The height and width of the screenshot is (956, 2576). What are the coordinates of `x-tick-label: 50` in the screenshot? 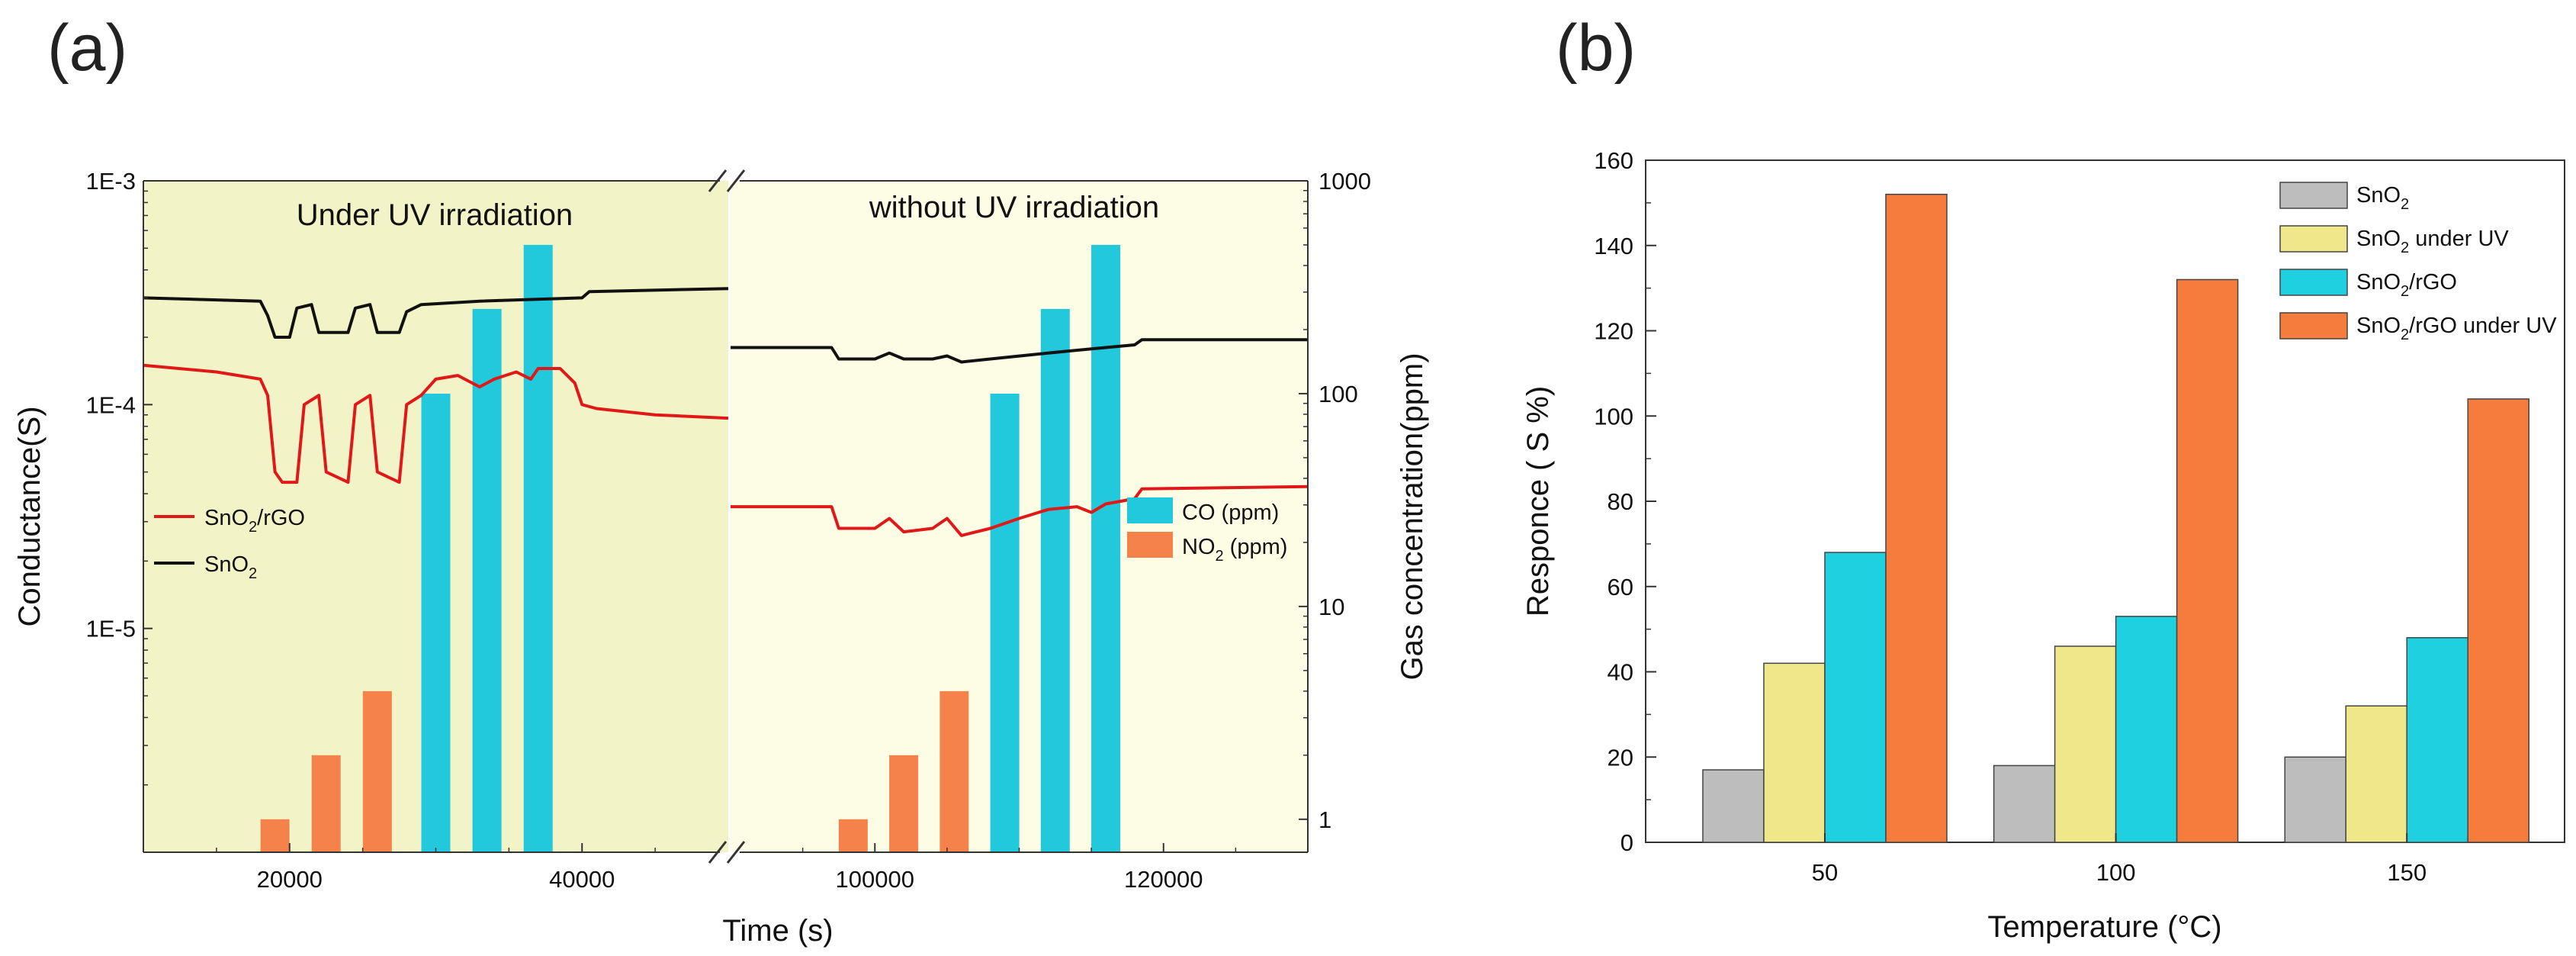 It's located at (1825, 872).